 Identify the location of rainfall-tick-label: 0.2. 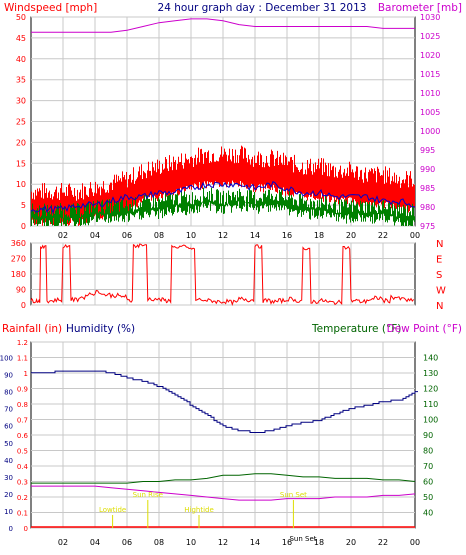
(22, 498).